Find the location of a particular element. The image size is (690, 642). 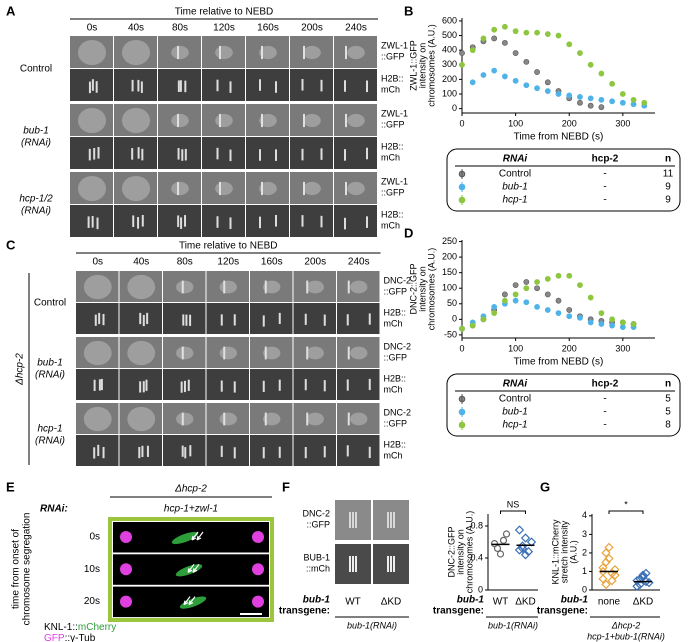

time-label: 120s is located at coordinates (224, 28).